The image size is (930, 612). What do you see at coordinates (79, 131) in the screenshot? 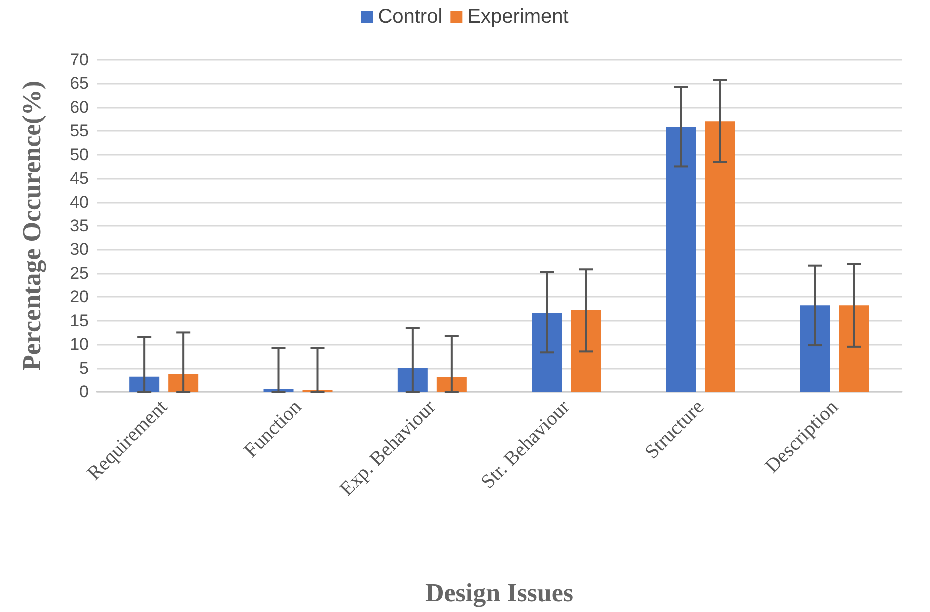
I see `y-tick-label: 55` at bounding box center [79, 131].